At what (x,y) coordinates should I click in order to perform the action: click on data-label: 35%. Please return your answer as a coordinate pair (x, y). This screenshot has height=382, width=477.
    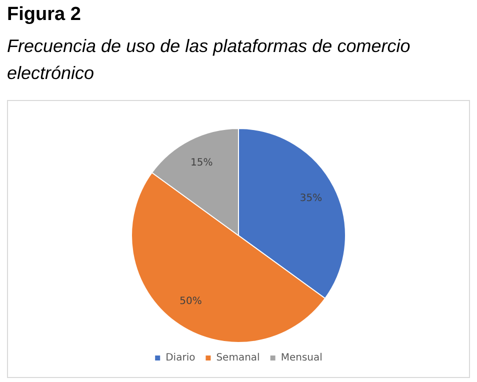
    Looking at the image, I should click on (311, 198).